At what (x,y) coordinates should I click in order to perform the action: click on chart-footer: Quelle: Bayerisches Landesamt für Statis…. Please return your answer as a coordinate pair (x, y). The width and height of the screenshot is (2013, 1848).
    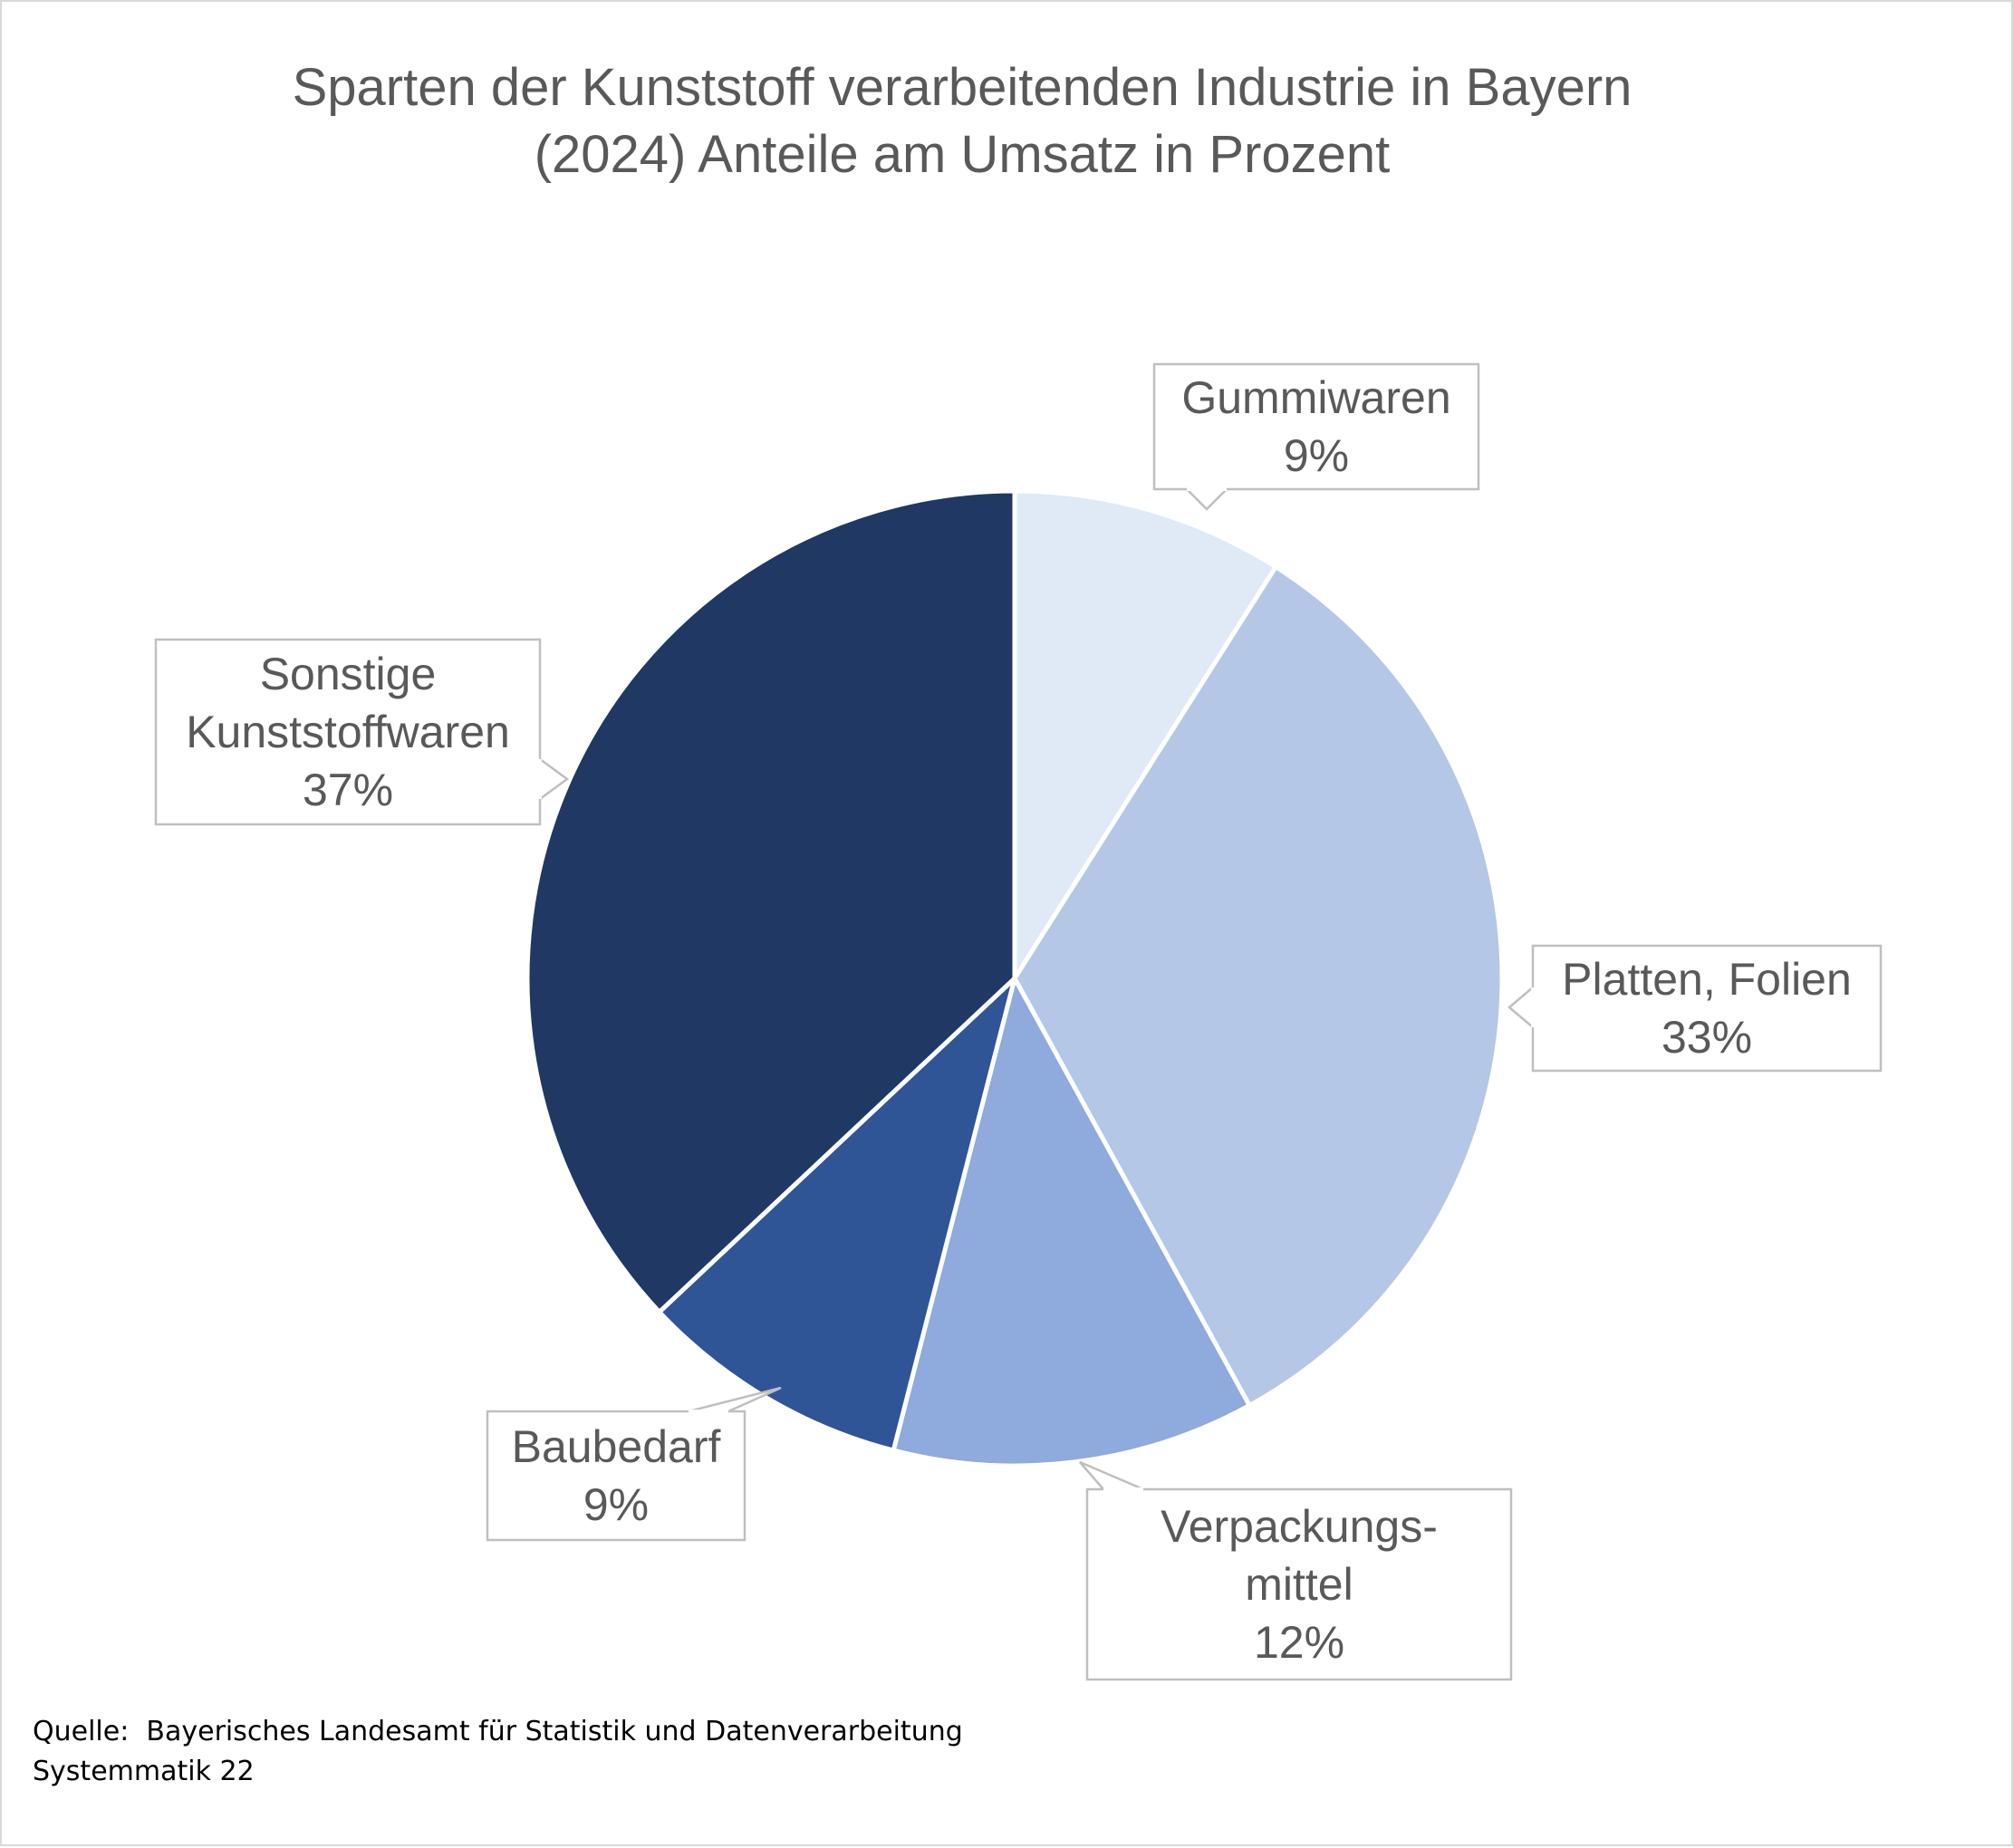
    Looking at the image, I should click on (498, 1752).